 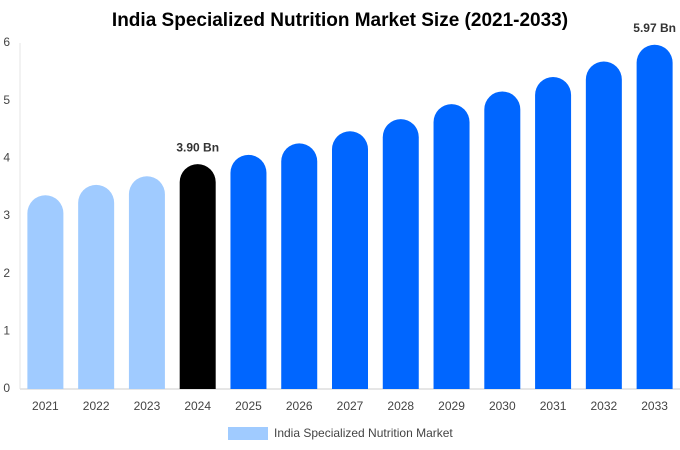 I want to click on x-tick-label: 2026, so click(x=299, y=406).